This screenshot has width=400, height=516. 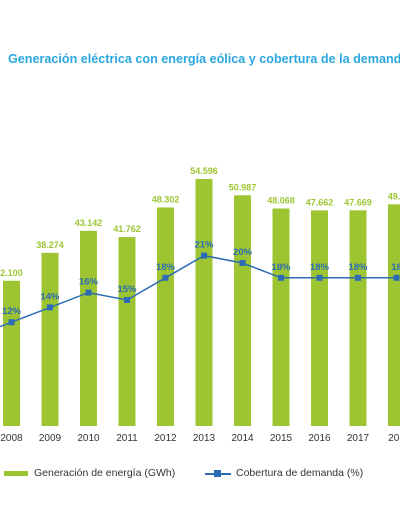 I want to click on bar-label-2008: 2.100, so click(x=11, y=273).